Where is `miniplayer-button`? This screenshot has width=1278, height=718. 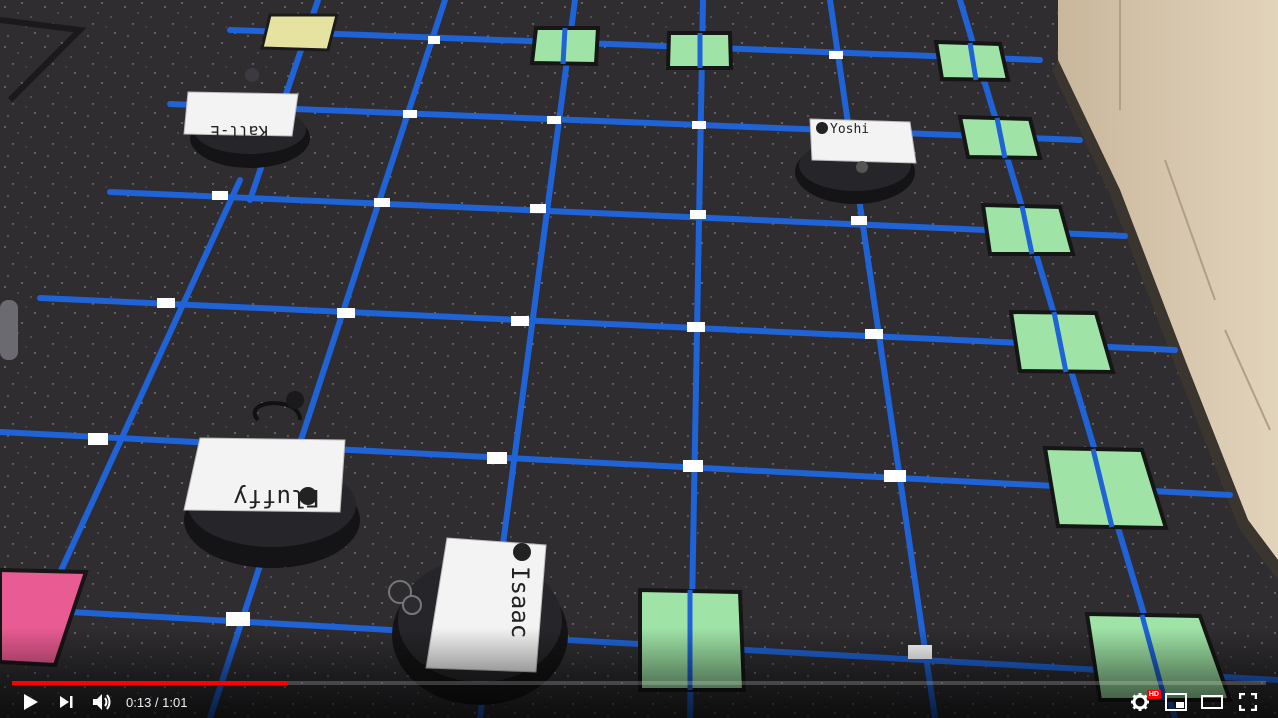
miniplayer-button is located at coordinates (1176, 702).